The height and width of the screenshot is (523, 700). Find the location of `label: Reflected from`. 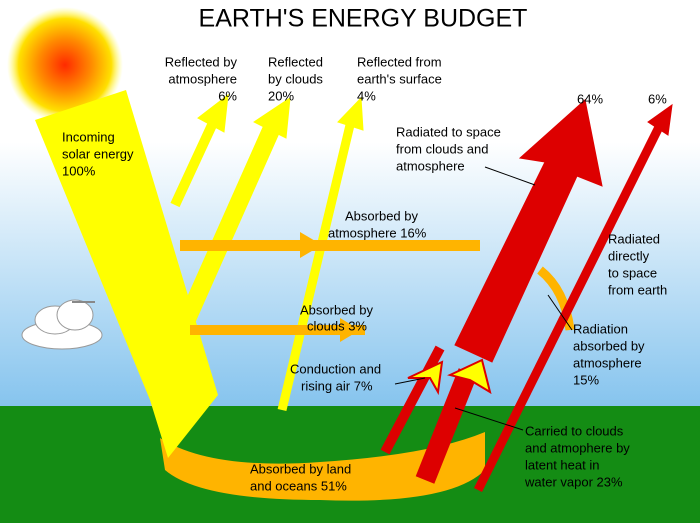

label: Reflected from is located at coordinates (399, 61).